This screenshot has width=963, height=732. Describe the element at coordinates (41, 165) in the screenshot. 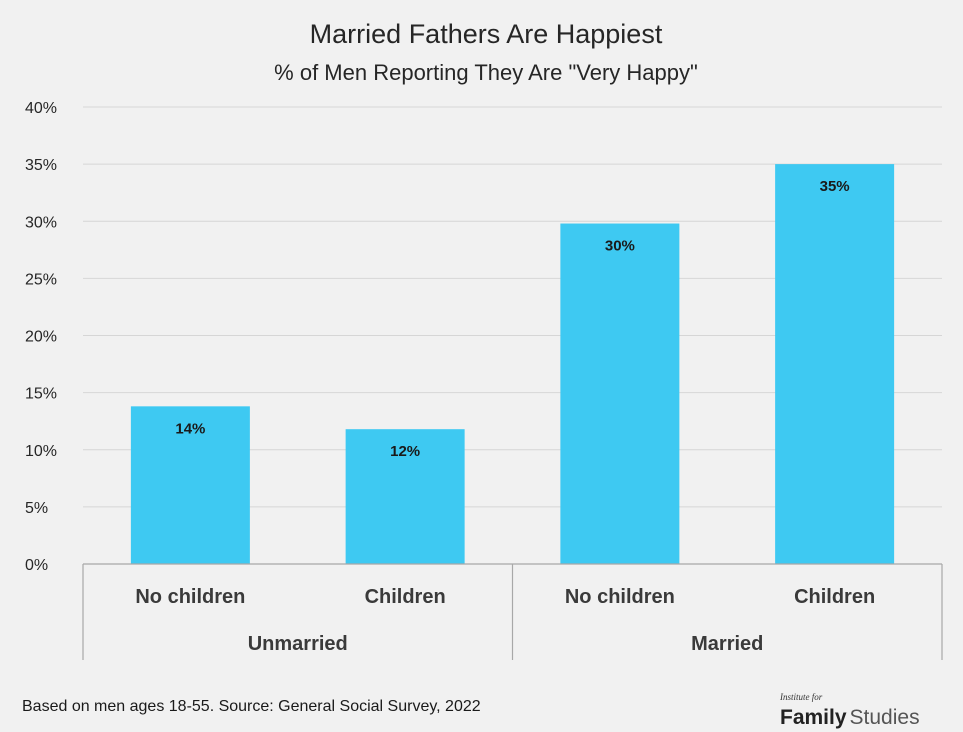

I see `y-tick-label: 35%` at that location.